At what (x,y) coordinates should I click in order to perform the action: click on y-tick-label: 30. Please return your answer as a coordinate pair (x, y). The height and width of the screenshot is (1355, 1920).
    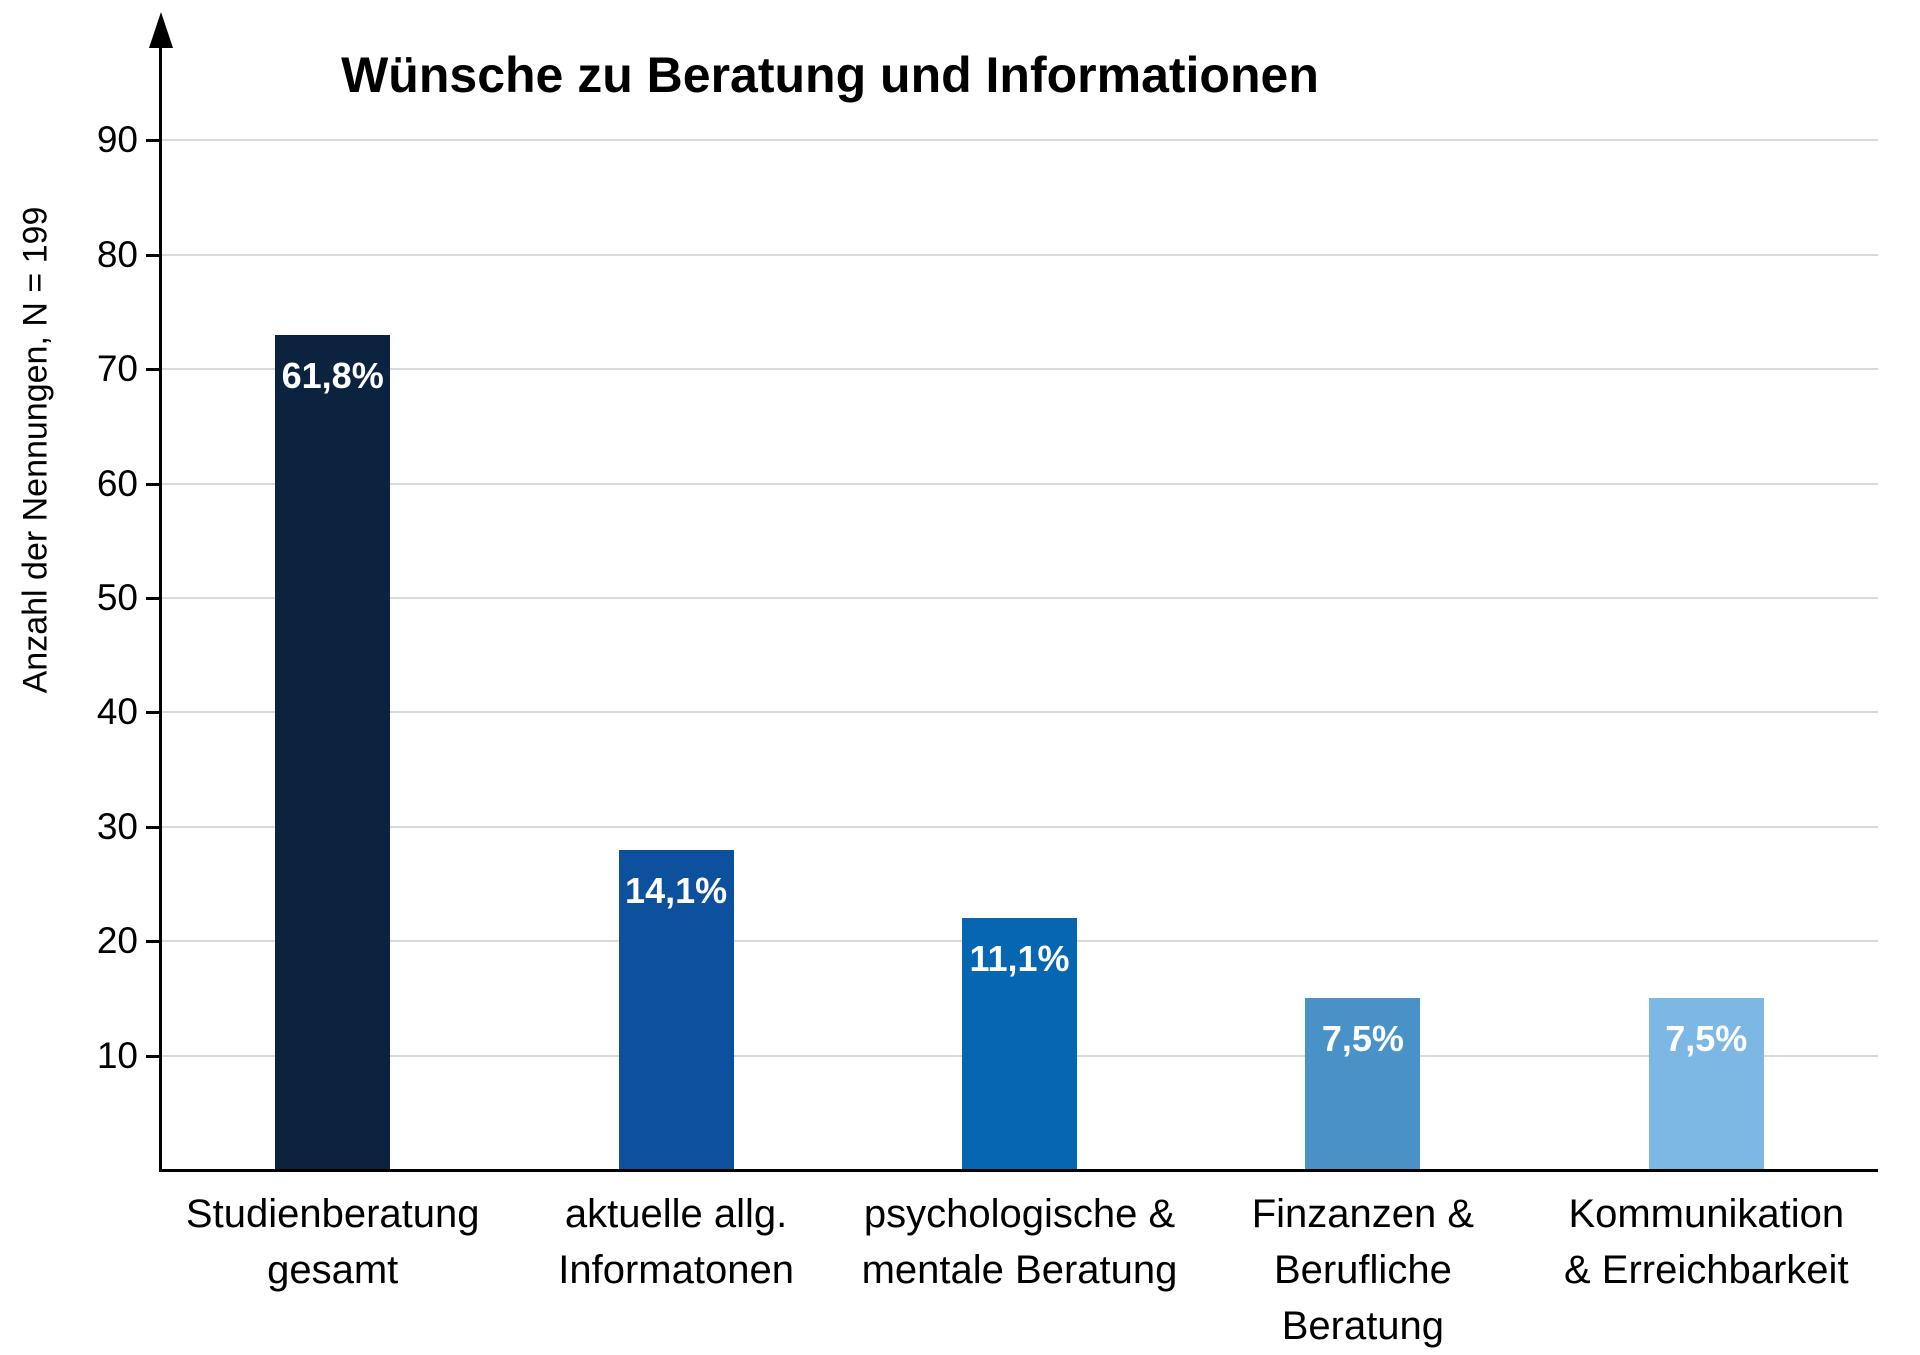
    Looking at the image, I should click on (117, 826).